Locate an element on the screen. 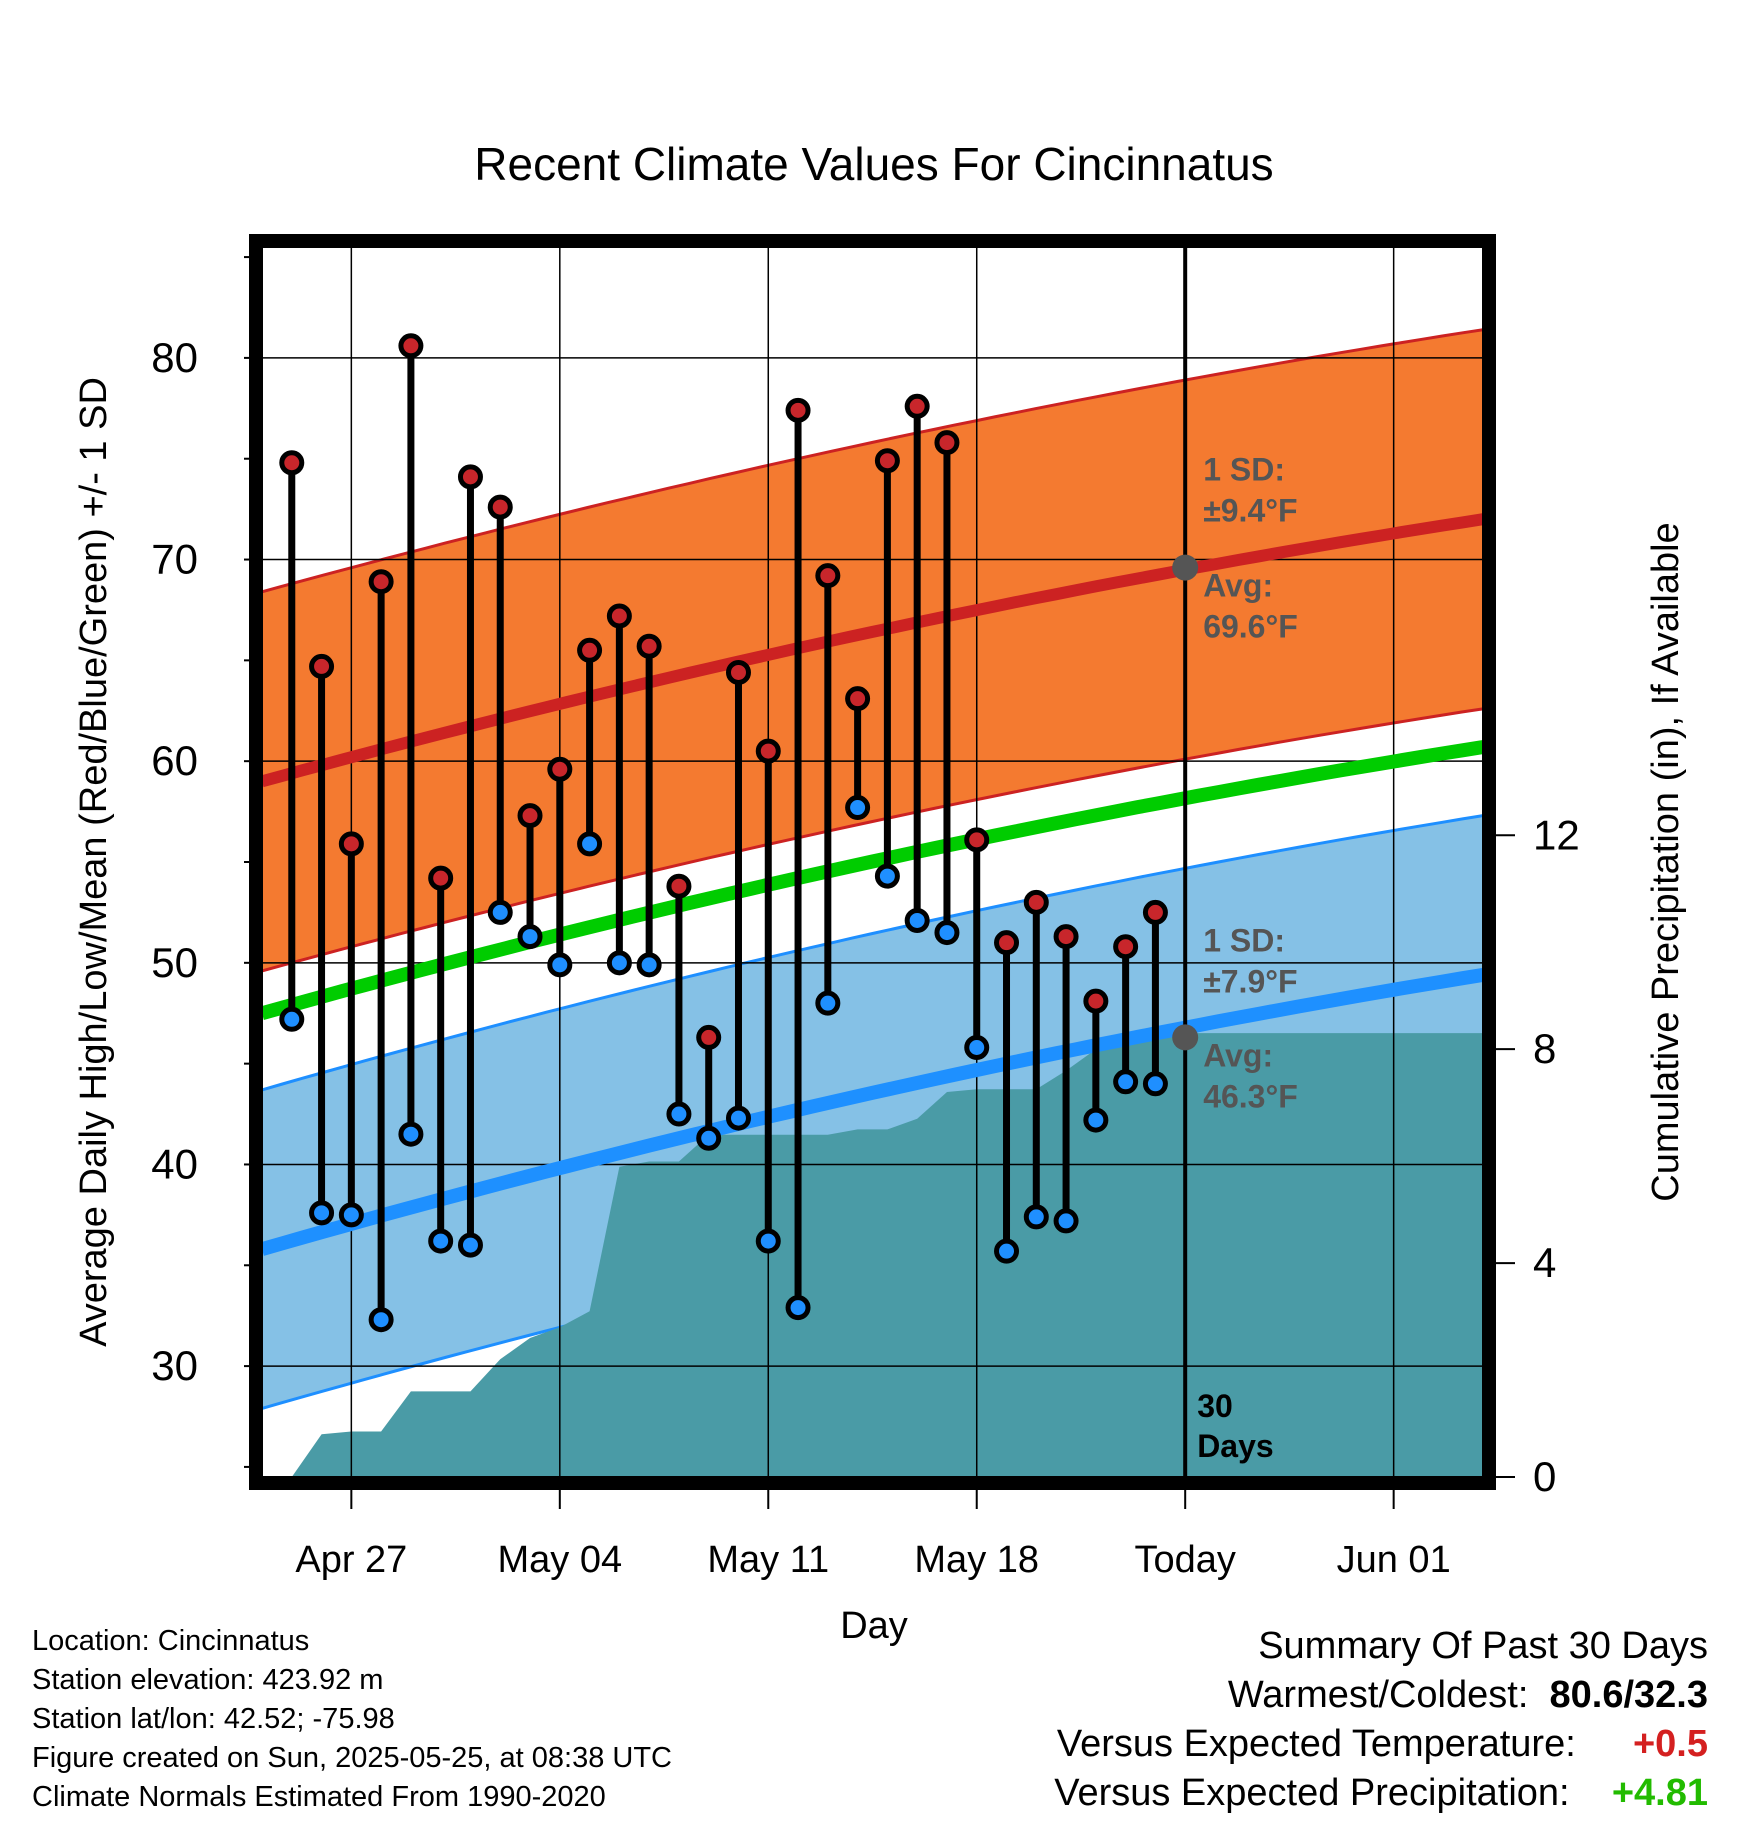 The width and height of the screenshot is (1748, 1828). high-sd-label: 1 SD: is located at coordinates (1244, 470).